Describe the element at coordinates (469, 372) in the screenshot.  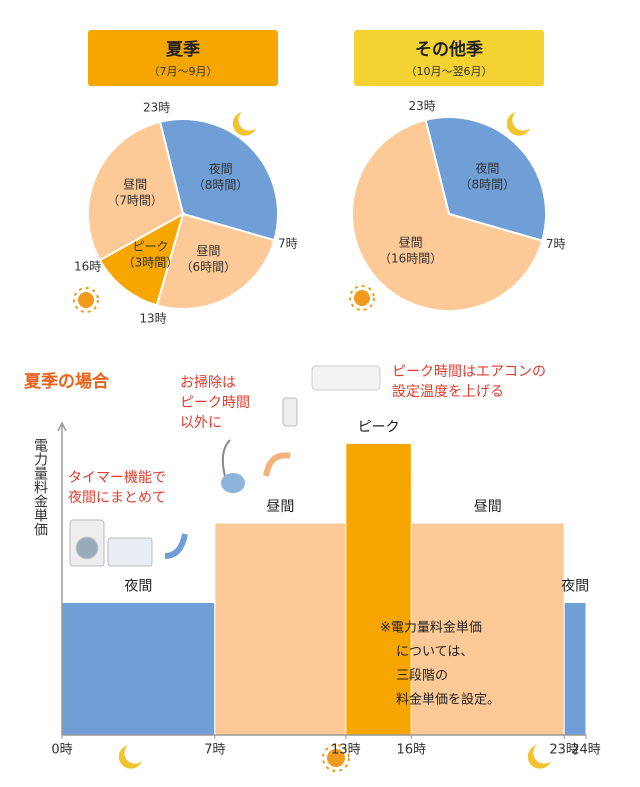
I see `annotation: ピーク時間はエアコンの` at that location.